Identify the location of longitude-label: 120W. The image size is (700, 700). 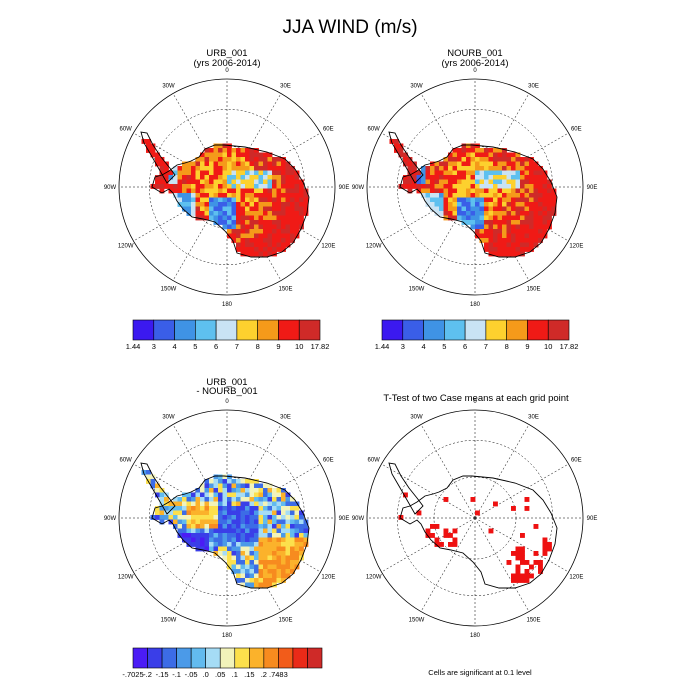
(126, 247).